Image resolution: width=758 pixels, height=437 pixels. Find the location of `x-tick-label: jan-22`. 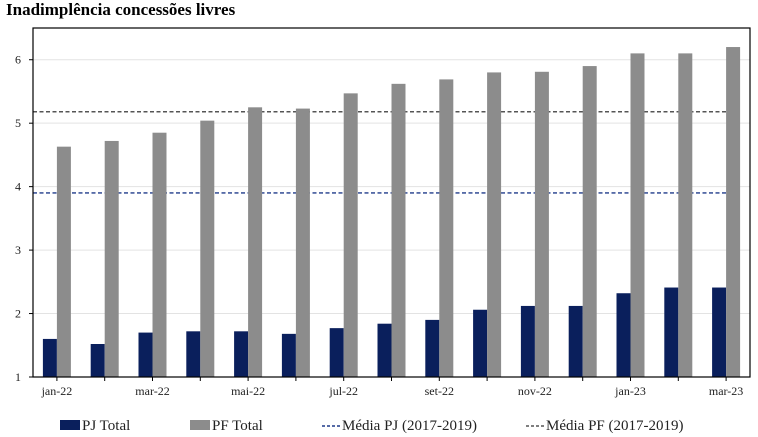

x-tick-label: jan-22 is located at coordinates (57, 391).